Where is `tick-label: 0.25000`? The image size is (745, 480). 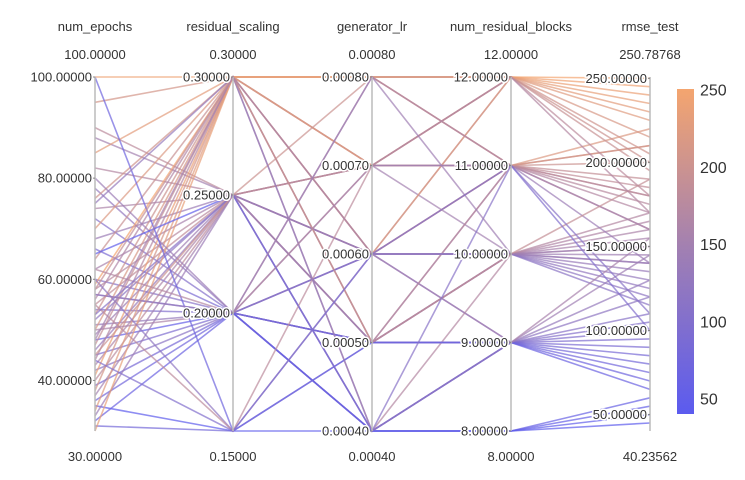 tick-label: 0.25000 is located at coordinates (206, 195).